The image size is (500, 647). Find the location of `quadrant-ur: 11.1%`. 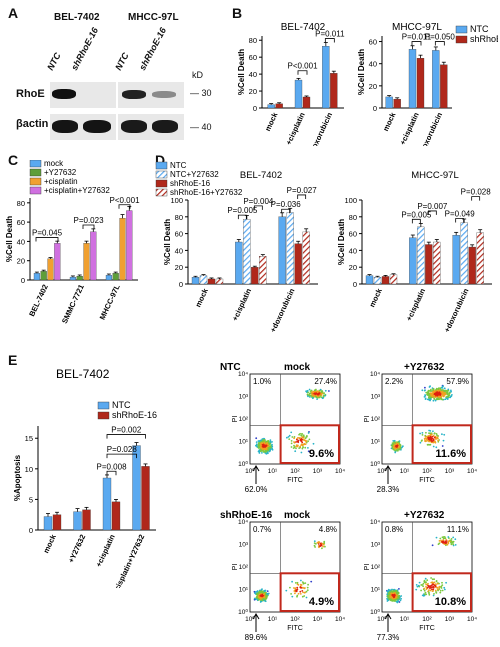

quadrant-ur: 11.1% is located at coordinates (458, 529).